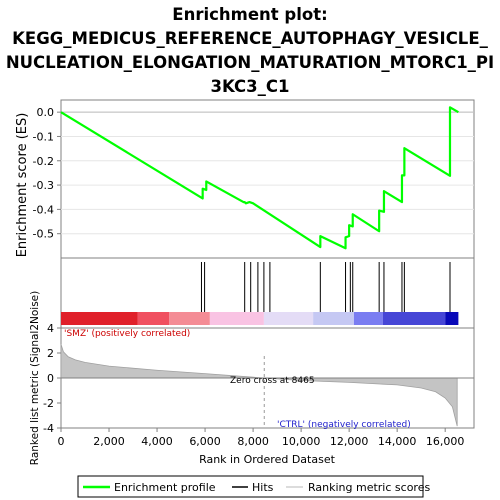 The image size is (500, 500). What do you see at coordinates (369, 487) in the screenshot?
I see `legend-label-metric: Ranking metric scores` at bounding box center [369, 487].